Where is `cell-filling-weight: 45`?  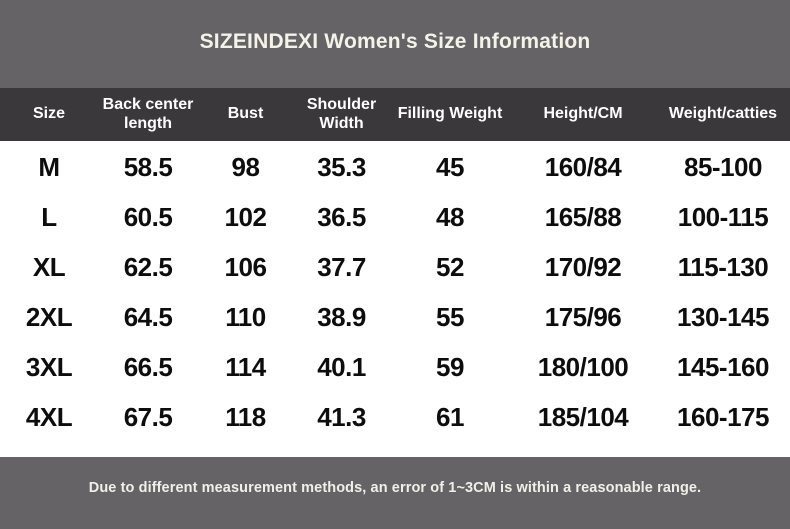 cell-filling-weight: 45 is located at coordinates (450, 166).